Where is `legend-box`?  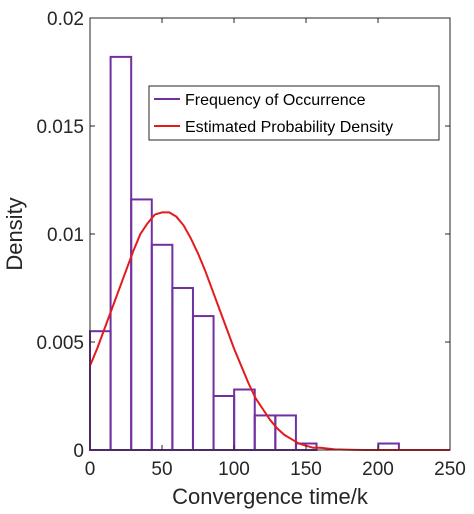
legend-box is located at coordinates (294, 113).